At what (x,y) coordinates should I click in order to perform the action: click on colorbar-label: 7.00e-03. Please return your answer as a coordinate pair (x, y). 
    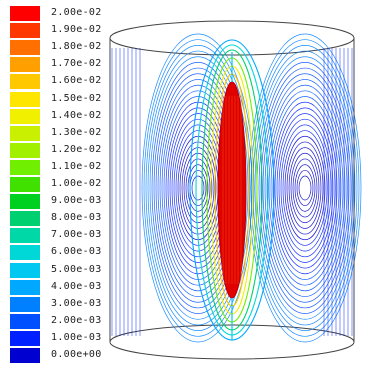
    Looking at the image, I should click on (76, 235).